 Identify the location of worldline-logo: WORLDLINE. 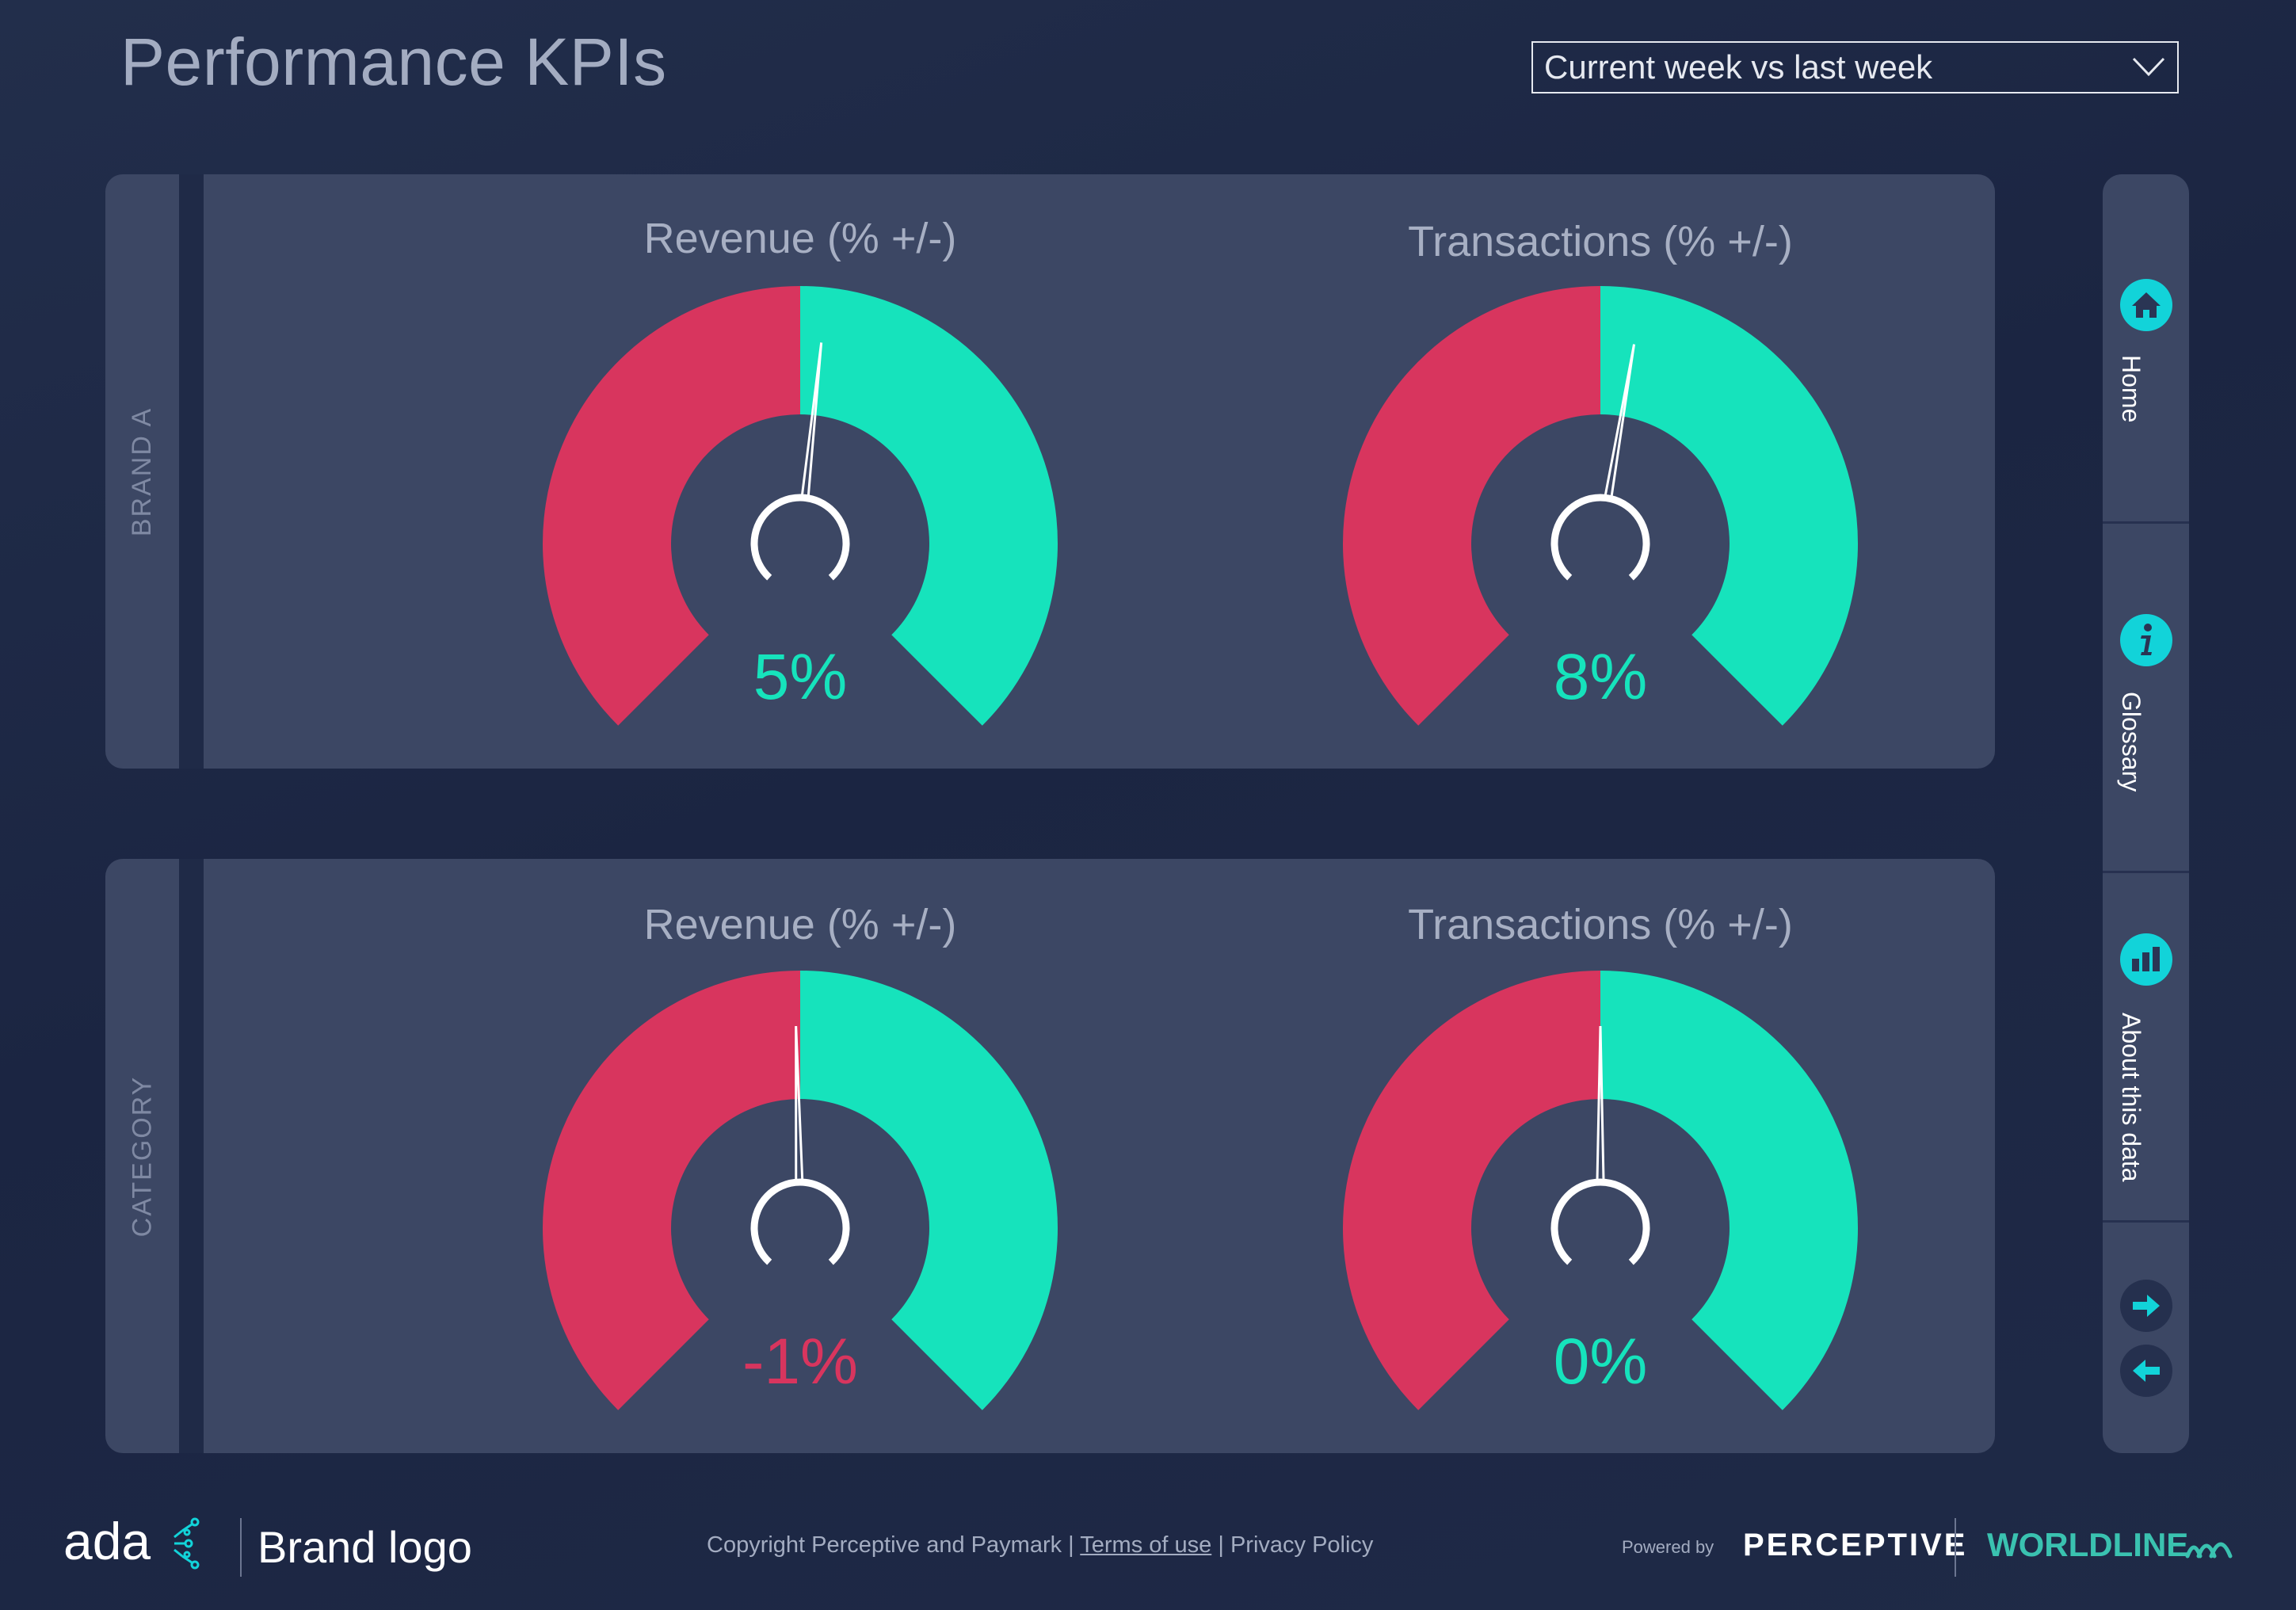
(2088, 1545).